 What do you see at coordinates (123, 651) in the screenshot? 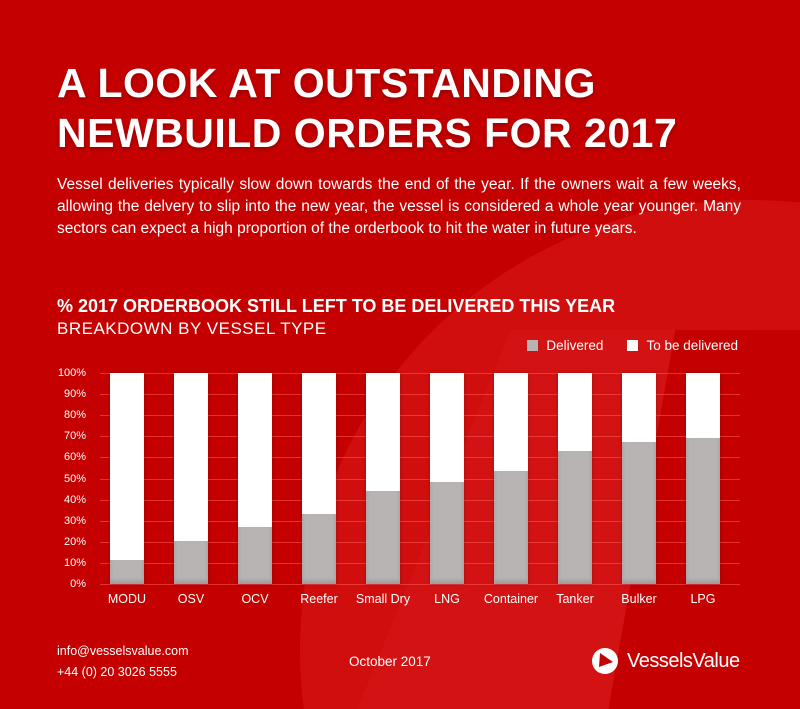
I see `contact-email: info@vesselsvalue.com` at bounding box center [123, 651].